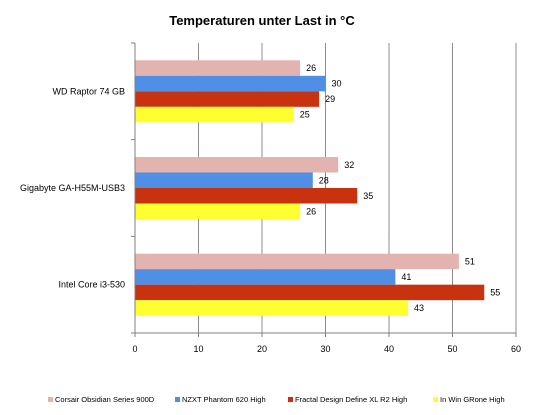 Image resolution: width=550 pixels, height=415 pixels. Describe the element at coordinates (330, 99) in the screenshot. I see `data-label: 29` at that location.